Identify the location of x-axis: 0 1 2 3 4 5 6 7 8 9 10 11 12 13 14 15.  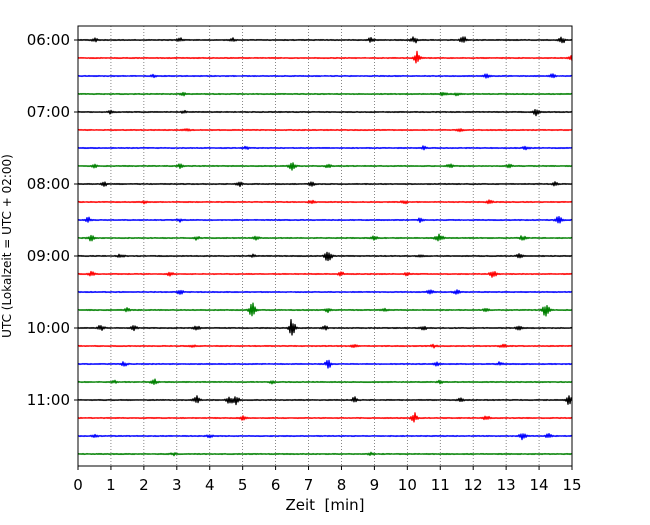
(327, 480).